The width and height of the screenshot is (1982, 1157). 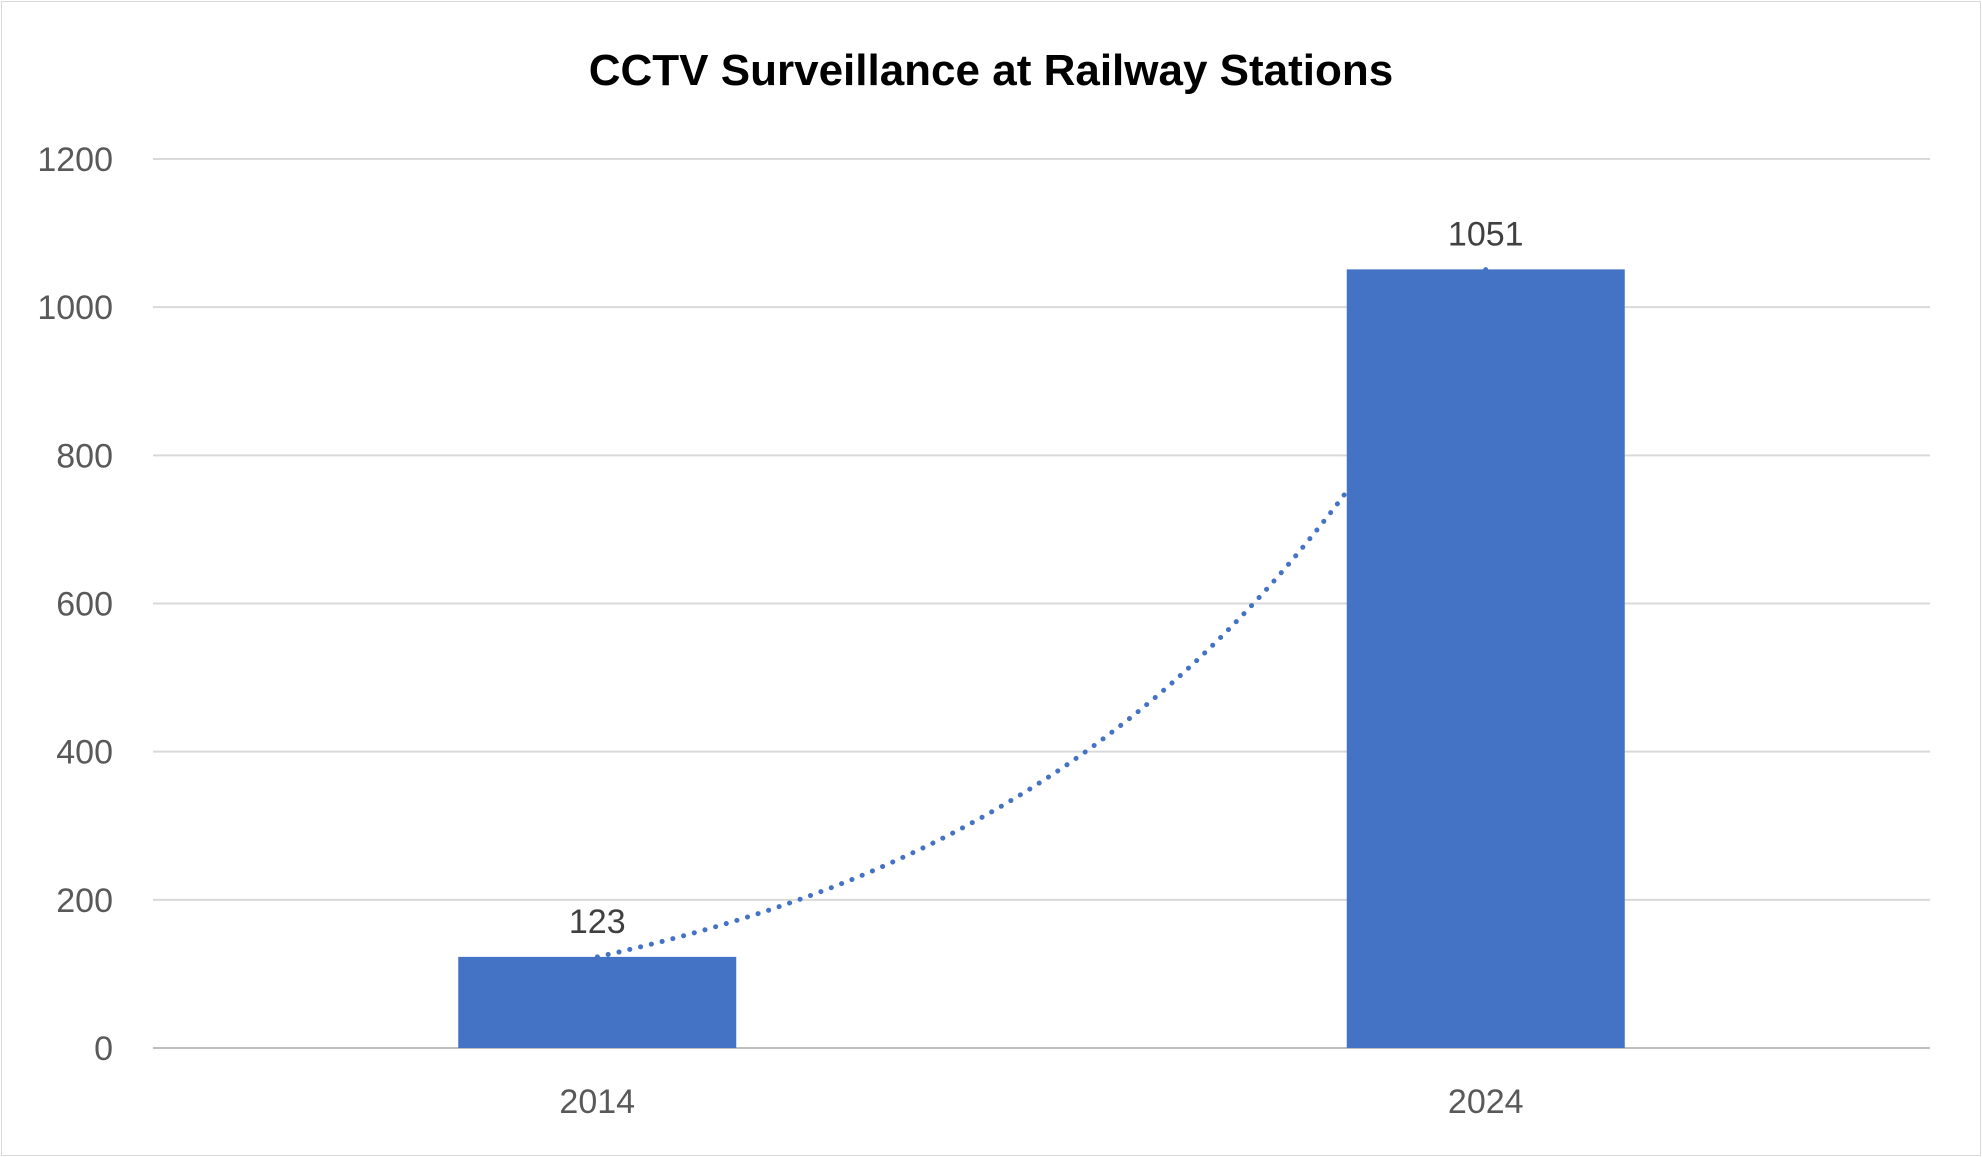 What do you see at coordinates (84, 901) in the screenshot?
I see `y-tick-label: 200` at bounding box center [84, 901].